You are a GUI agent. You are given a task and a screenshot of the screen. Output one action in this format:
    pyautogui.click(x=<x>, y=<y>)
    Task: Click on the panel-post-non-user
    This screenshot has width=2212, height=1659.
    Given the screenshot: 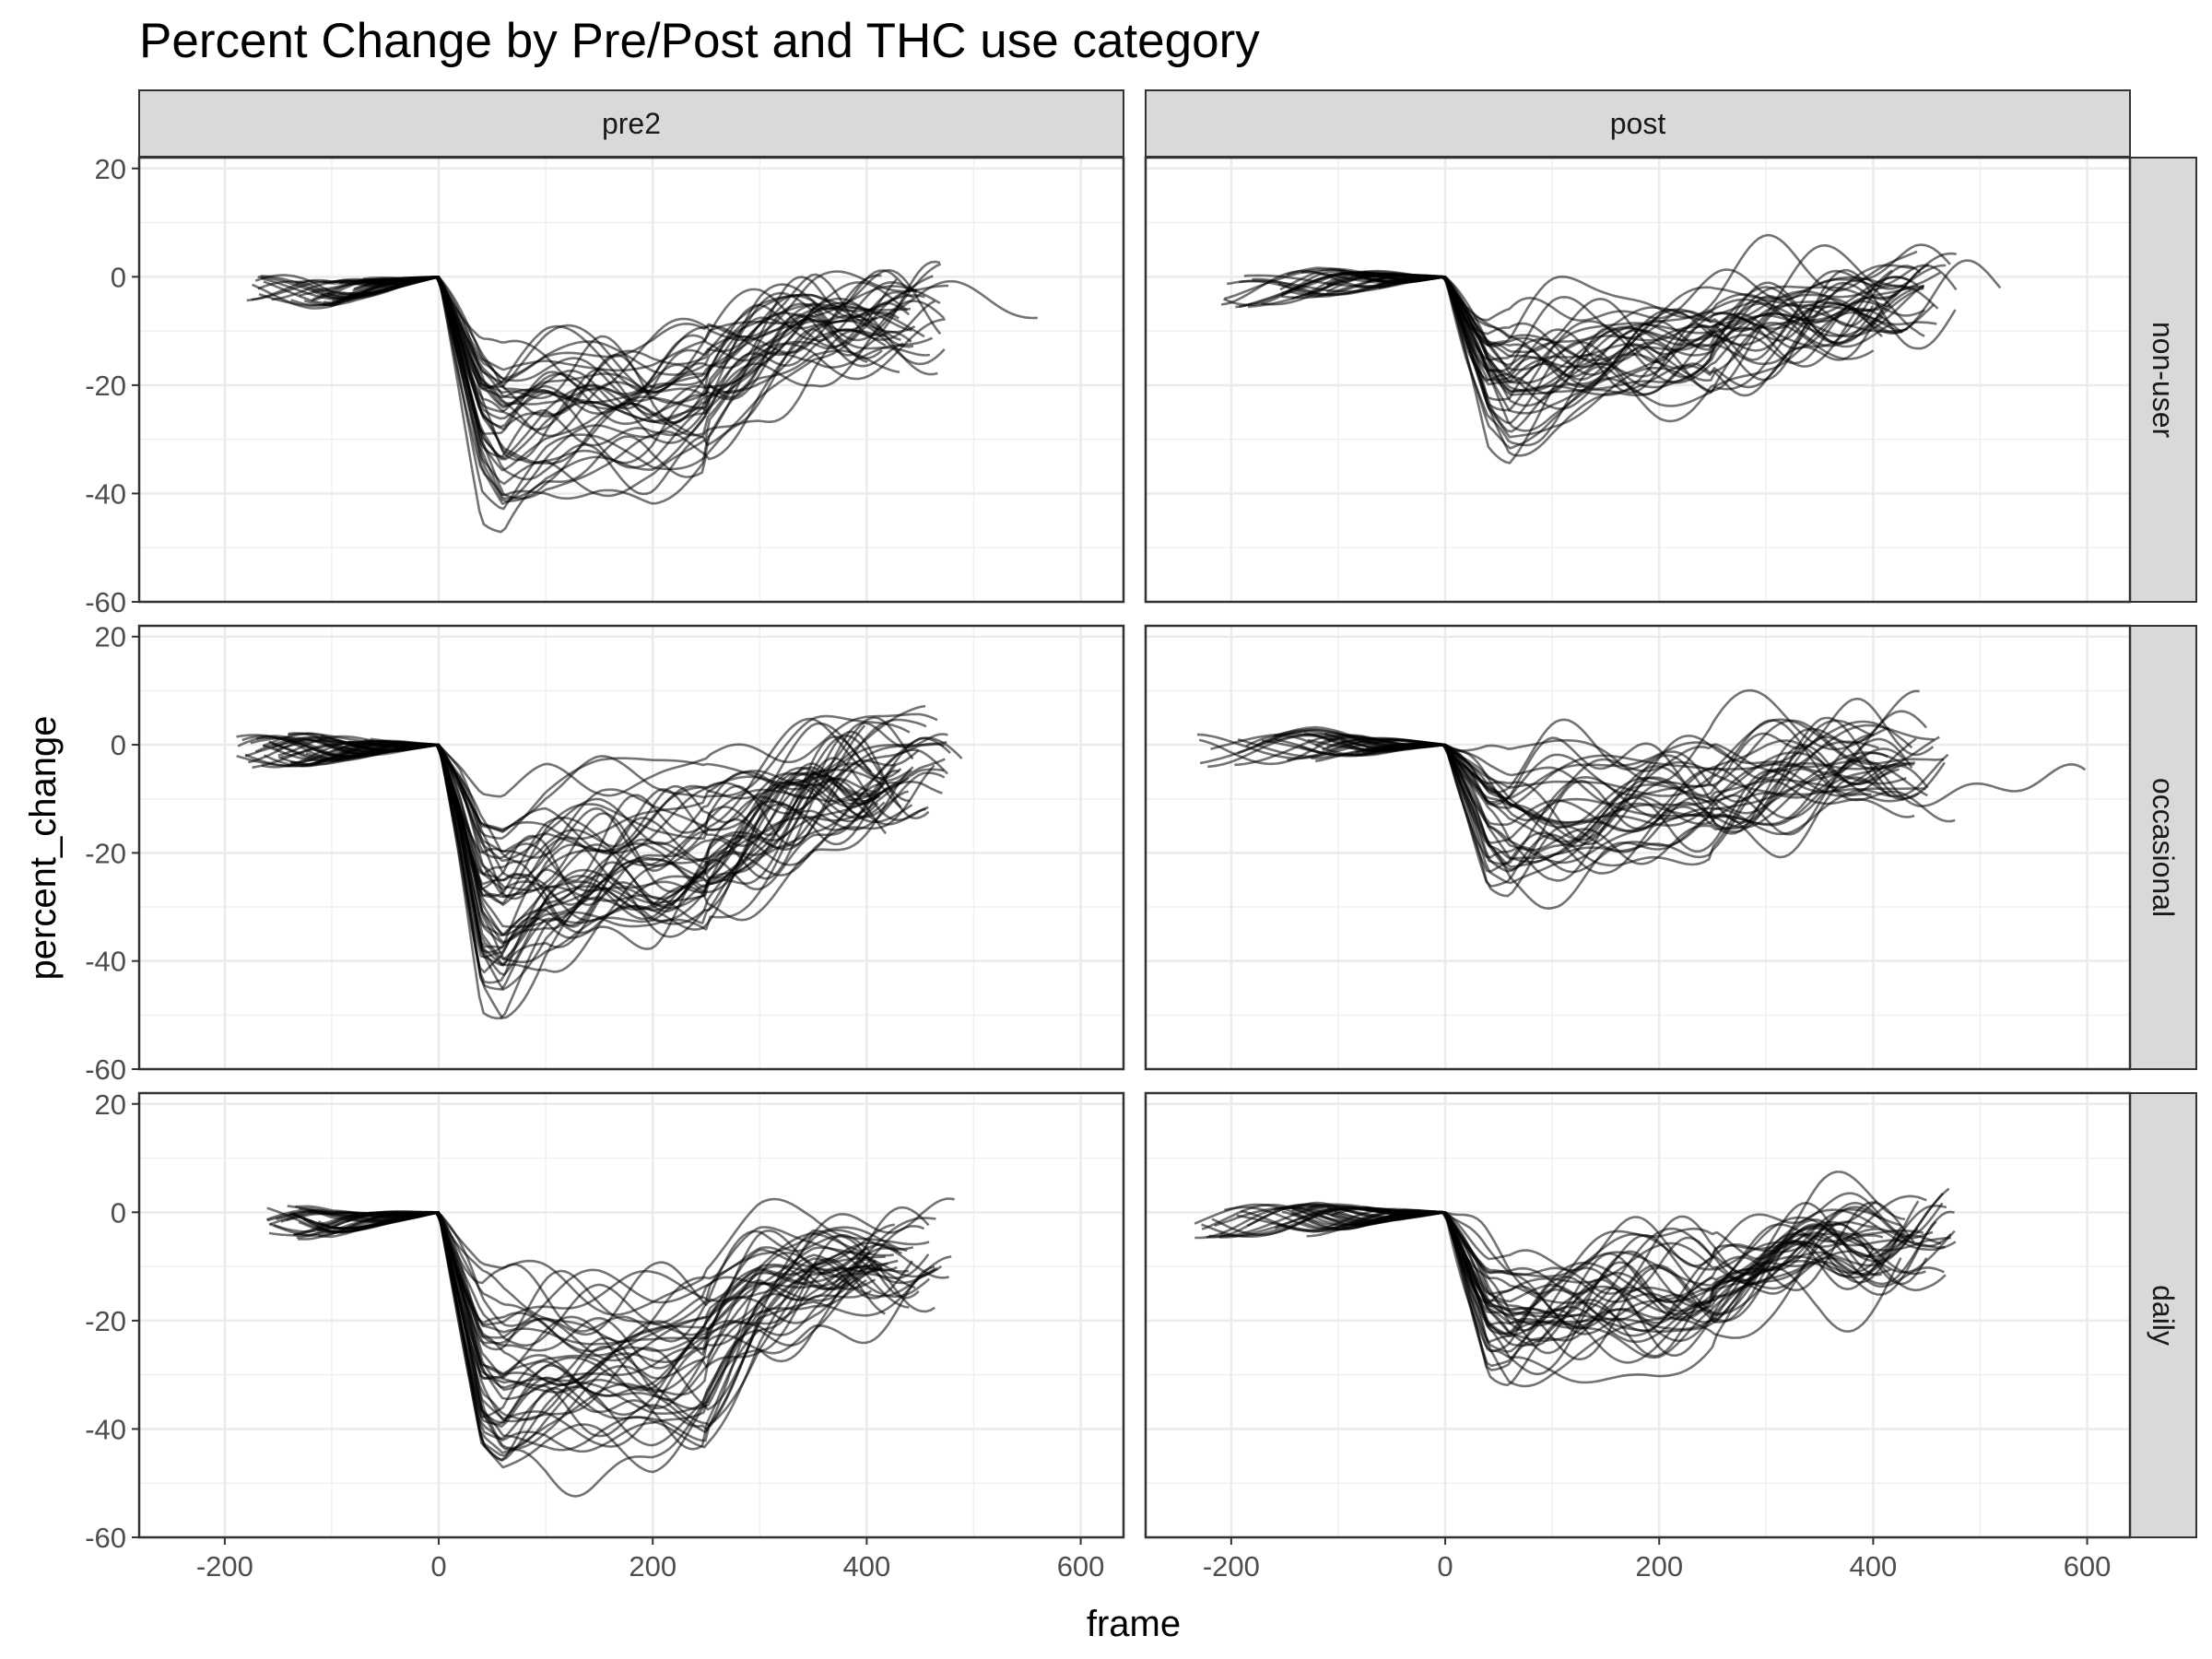 What is the action you would take?
    pyautogui.click(x=1638, y=380)
    